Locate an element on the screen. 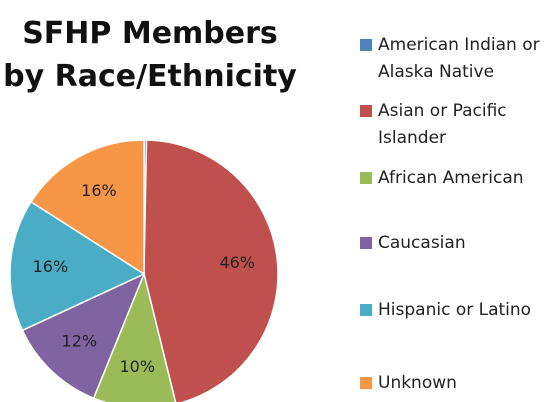  chart-title: SFHP Members by Race/Ethnicity is located at coordinates (150, 55).